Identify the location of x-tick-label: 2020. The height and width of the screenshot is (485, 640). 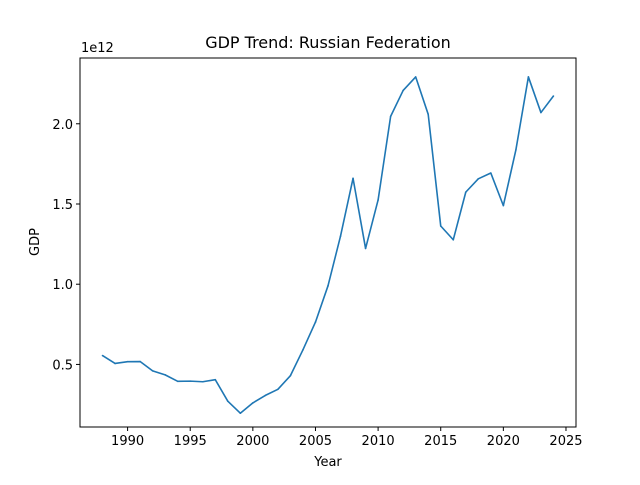
(503, 441).